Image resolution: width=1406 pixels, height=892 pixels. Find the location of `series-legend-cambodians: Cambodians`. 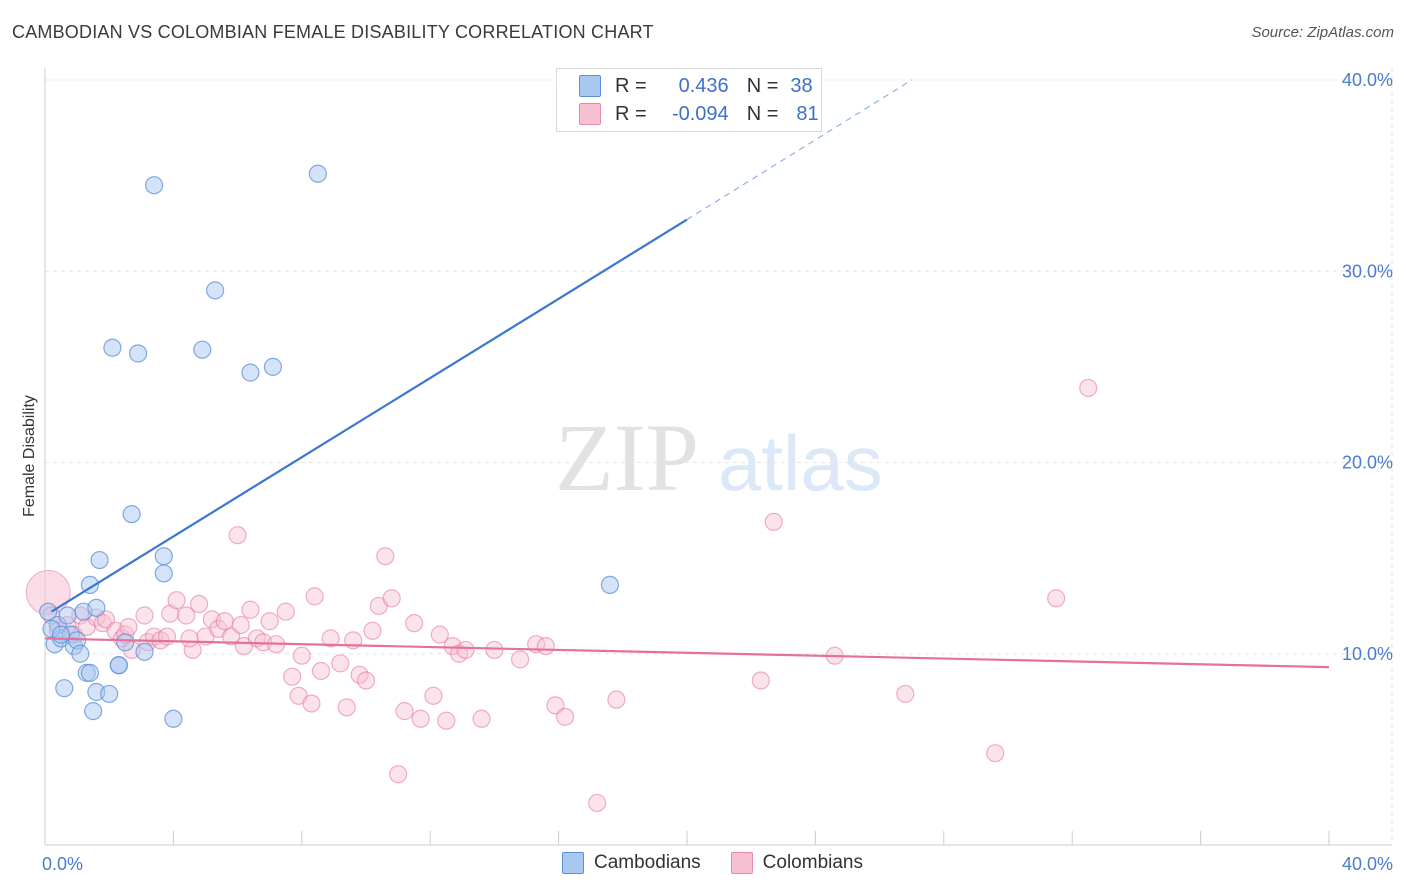

series-legend-cambodians: Cambodians is located at coordinates (631, 863).